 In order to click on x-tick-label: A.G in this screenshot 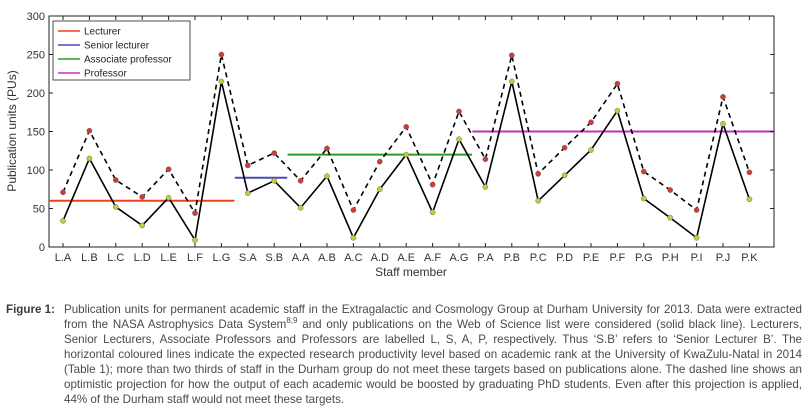, I will do `click(459, 258)`.